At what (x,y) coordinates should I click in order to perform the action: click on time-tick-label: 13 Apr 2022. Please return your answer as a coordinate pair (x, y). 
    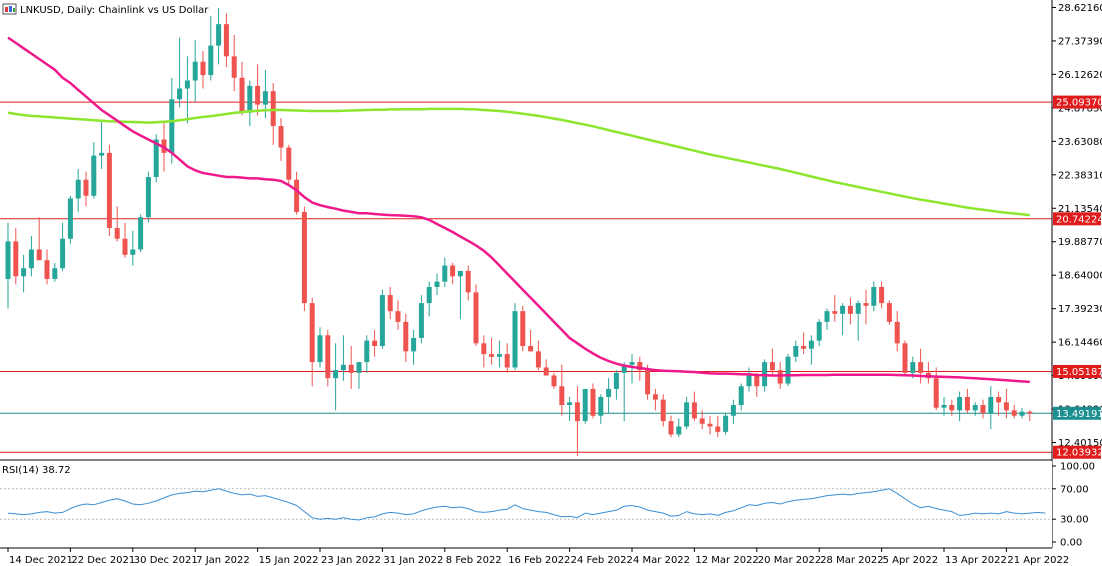
    Looking at the image, I should click on (976, 560).